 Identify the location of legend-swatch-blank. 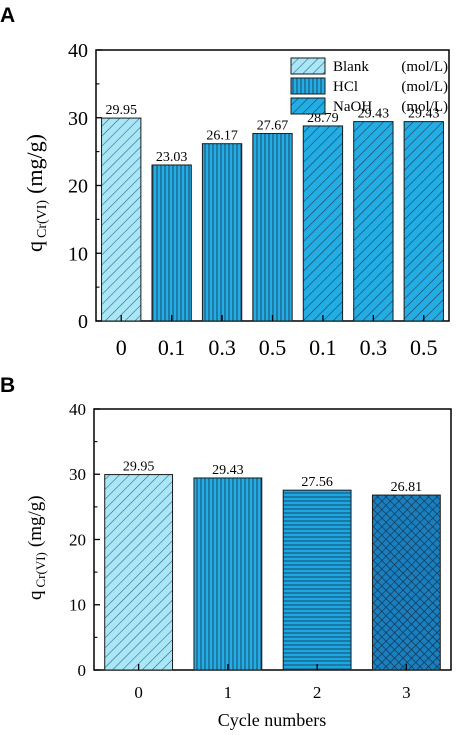
(308, 66).